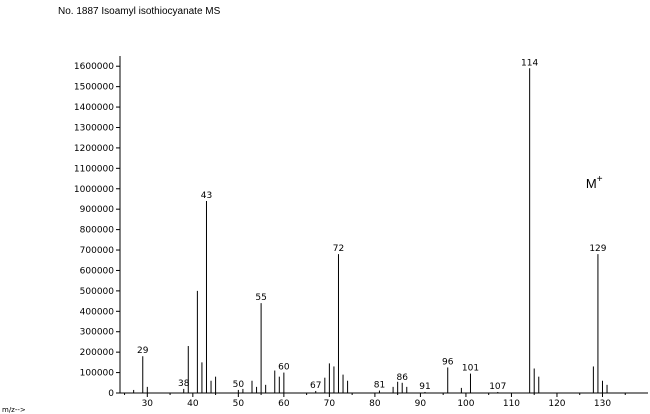 This screenshot has width=650, height=414. Describe the element at coordinates (94, 88) in the screenshot. I see `y-tick-label: 1500000` at that location.